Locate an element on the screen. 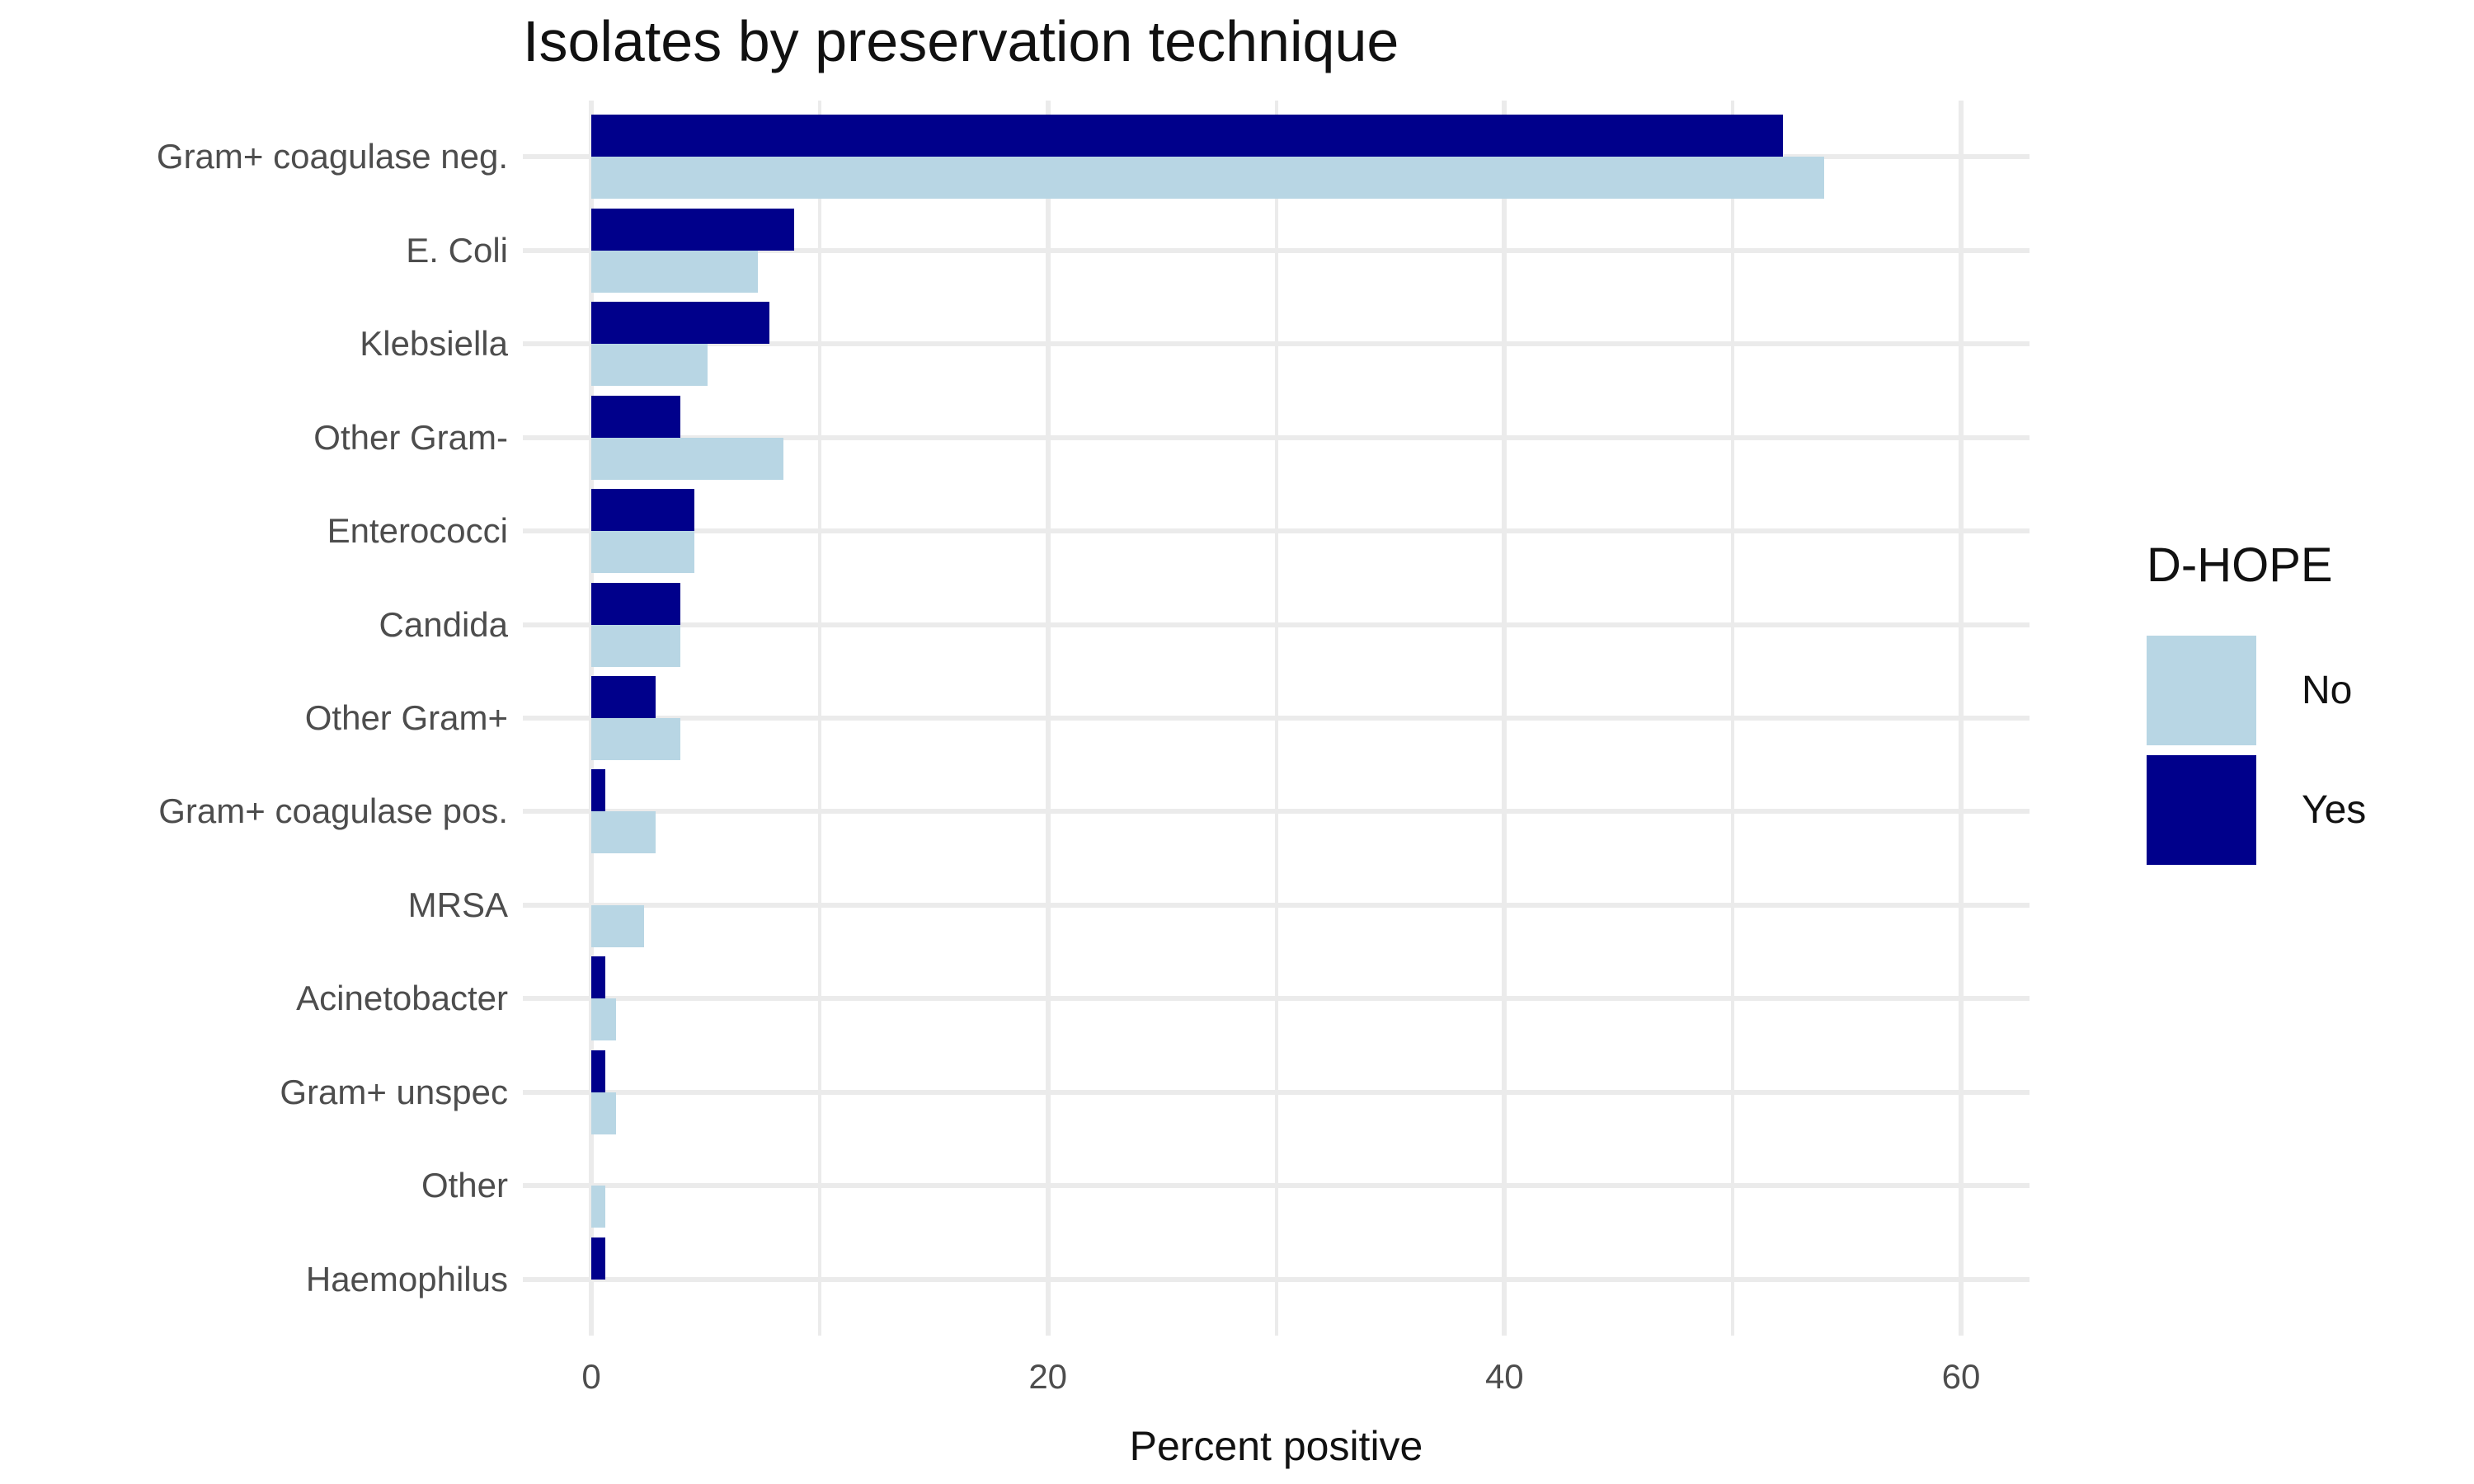 This screenshot has width=2474, height=1484. y-axis-label-candida: Candida is located at coordinates (443, 624).